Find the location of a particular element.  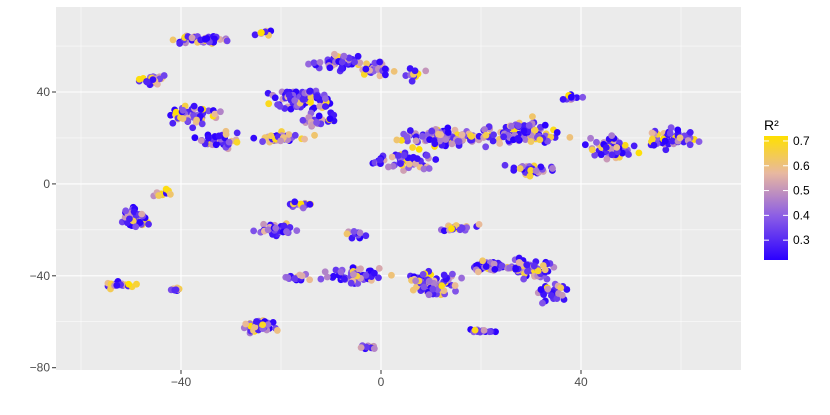

x-tick-label: 40 is located at coordinates (581, 382).